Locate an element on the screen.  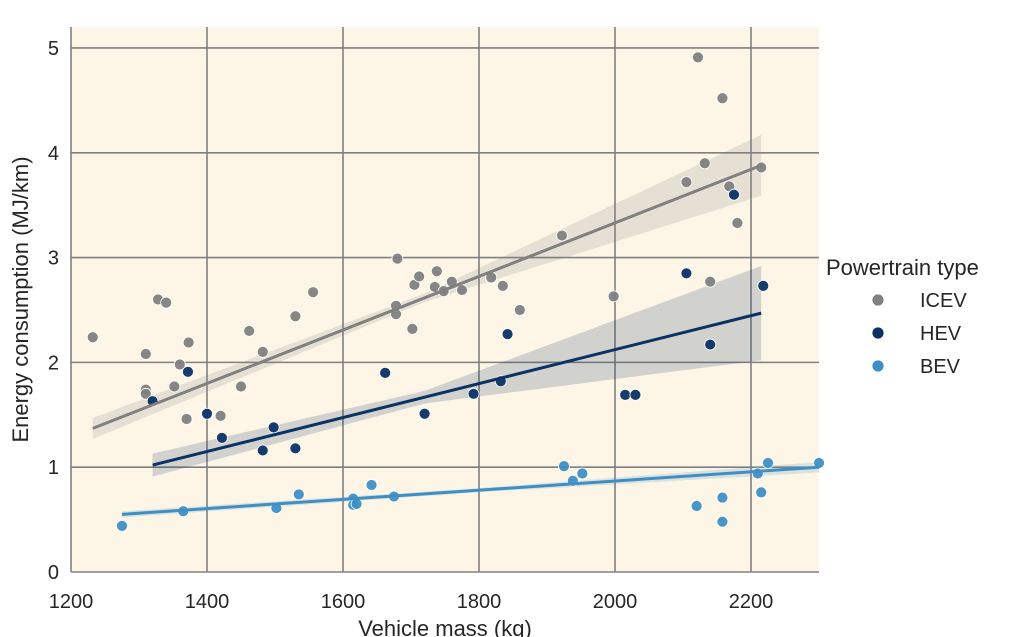
x-tick-label: 2200 is located at coordinates (751, 602).